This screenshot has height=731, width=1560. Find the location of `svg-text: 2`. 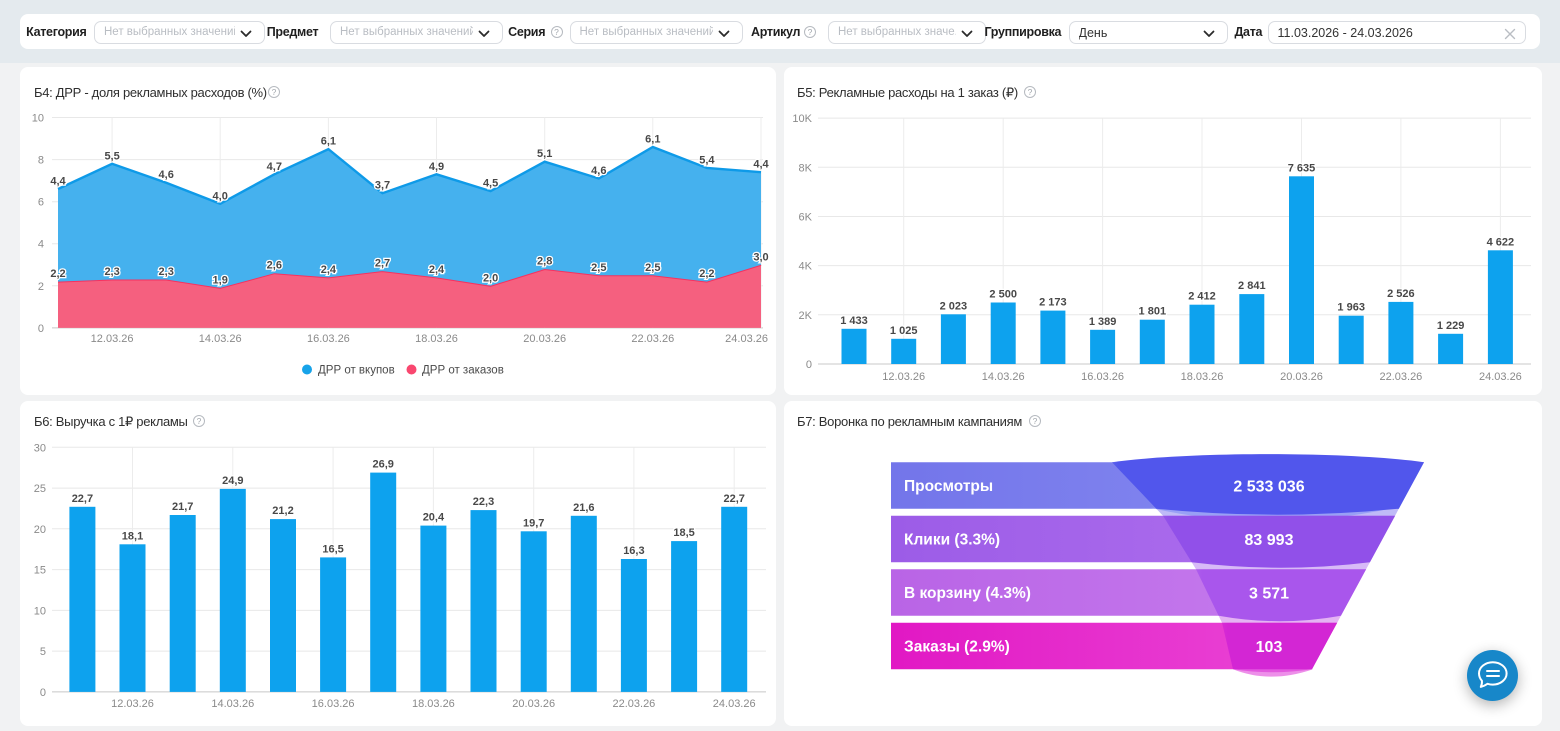

svg-text: 2 is located at coordinates (41, 287).